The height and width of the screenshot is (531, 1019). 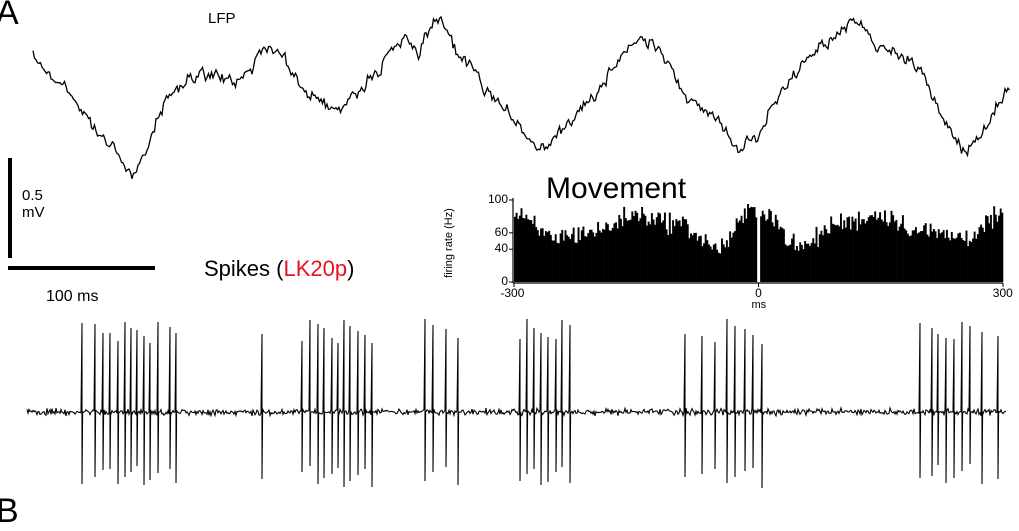 What do you see at coordinates (72, 296) in the screenshot?
I see `scale-horizontal-label: 100 ms` at bounding box center [72, 296].